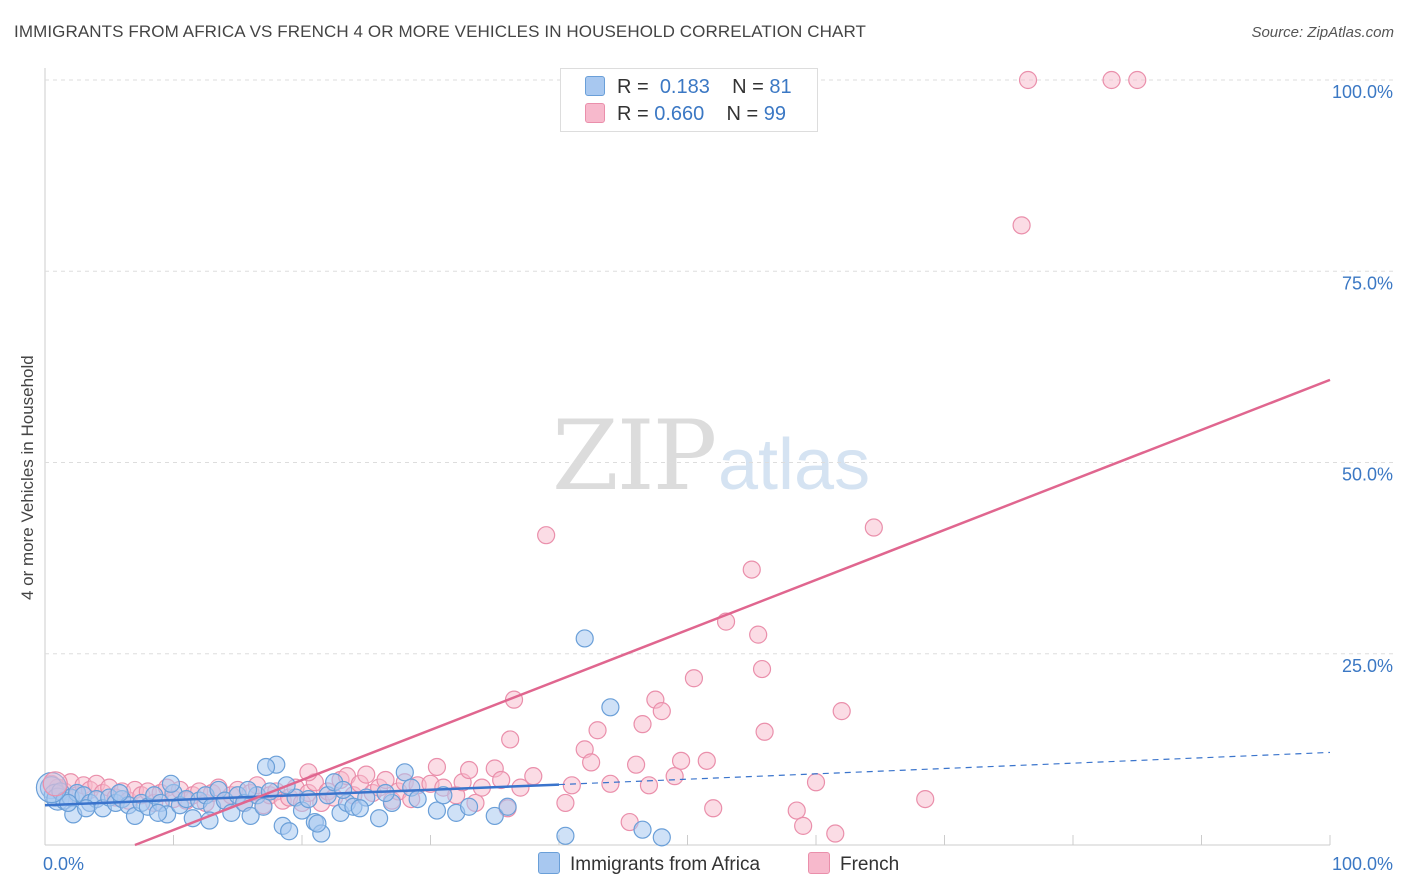 Image resolution: width=1406 pixels, height=892 pixels. I want to click on legend-n-value: 99, so click(775, 114).